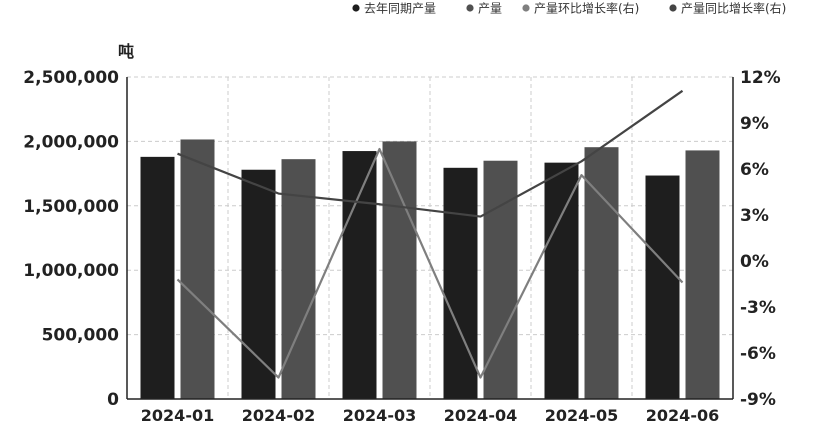 This screenshot has width=831, height=427. I want to click on right-axis-ticks: -9% -6% -3% 0% 3% 6% 9% 12%, so click(760, 239).